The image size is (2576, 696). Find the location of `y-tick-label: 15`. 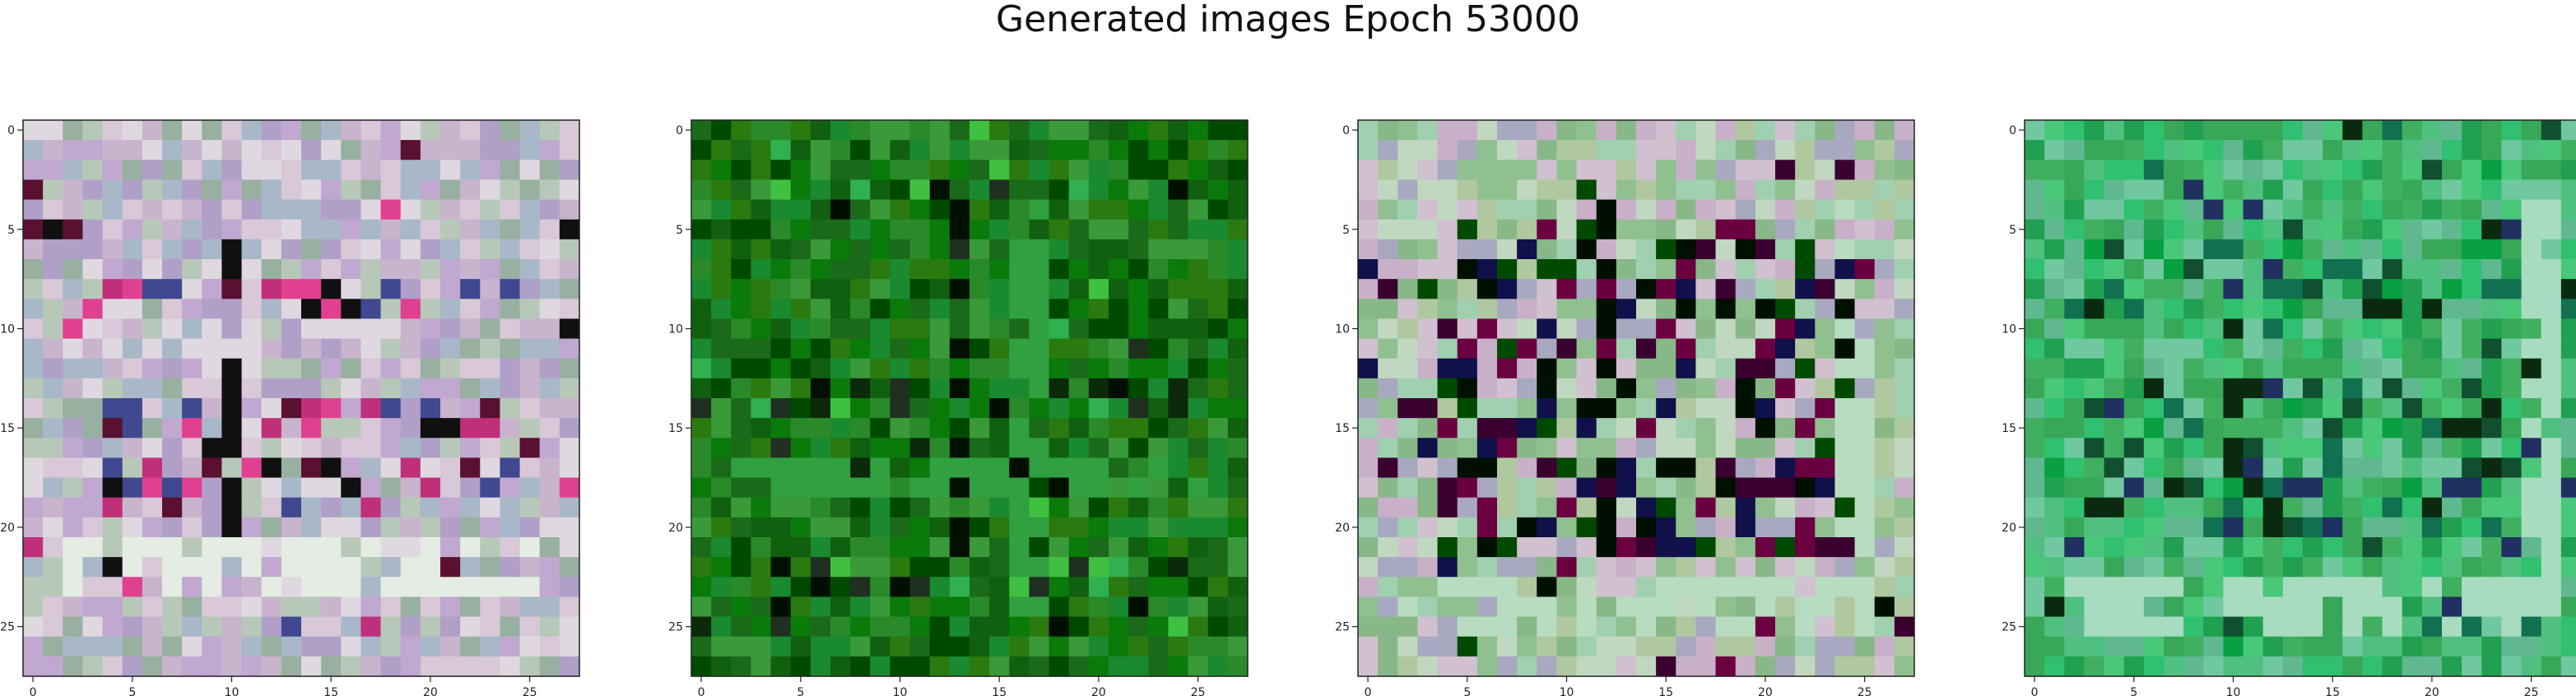

y-tick-label: 15 is located at coordinates (2009, 428).